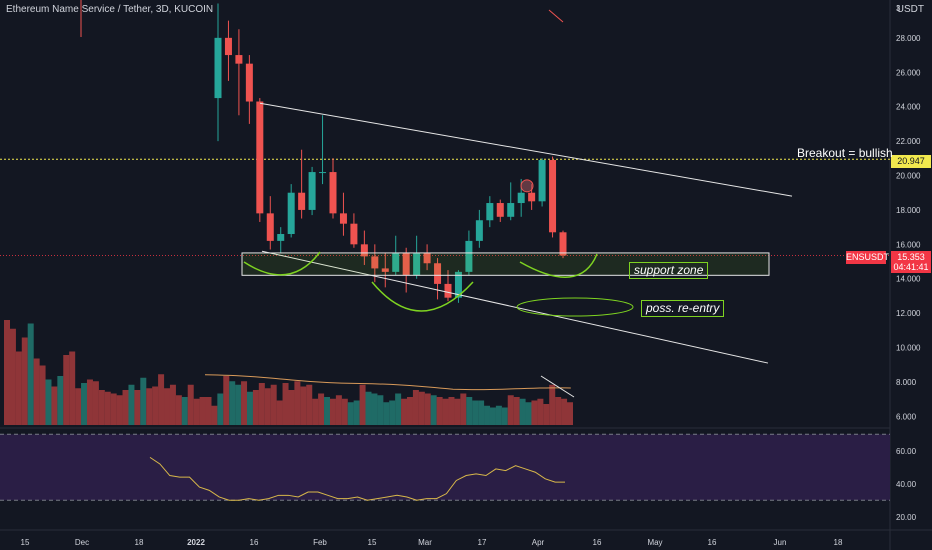 This screenshot has height=550, width=932. Describe the element at coordinates (538, 542) in the screenshot. I see `time-axis-label: Apr` at that location.